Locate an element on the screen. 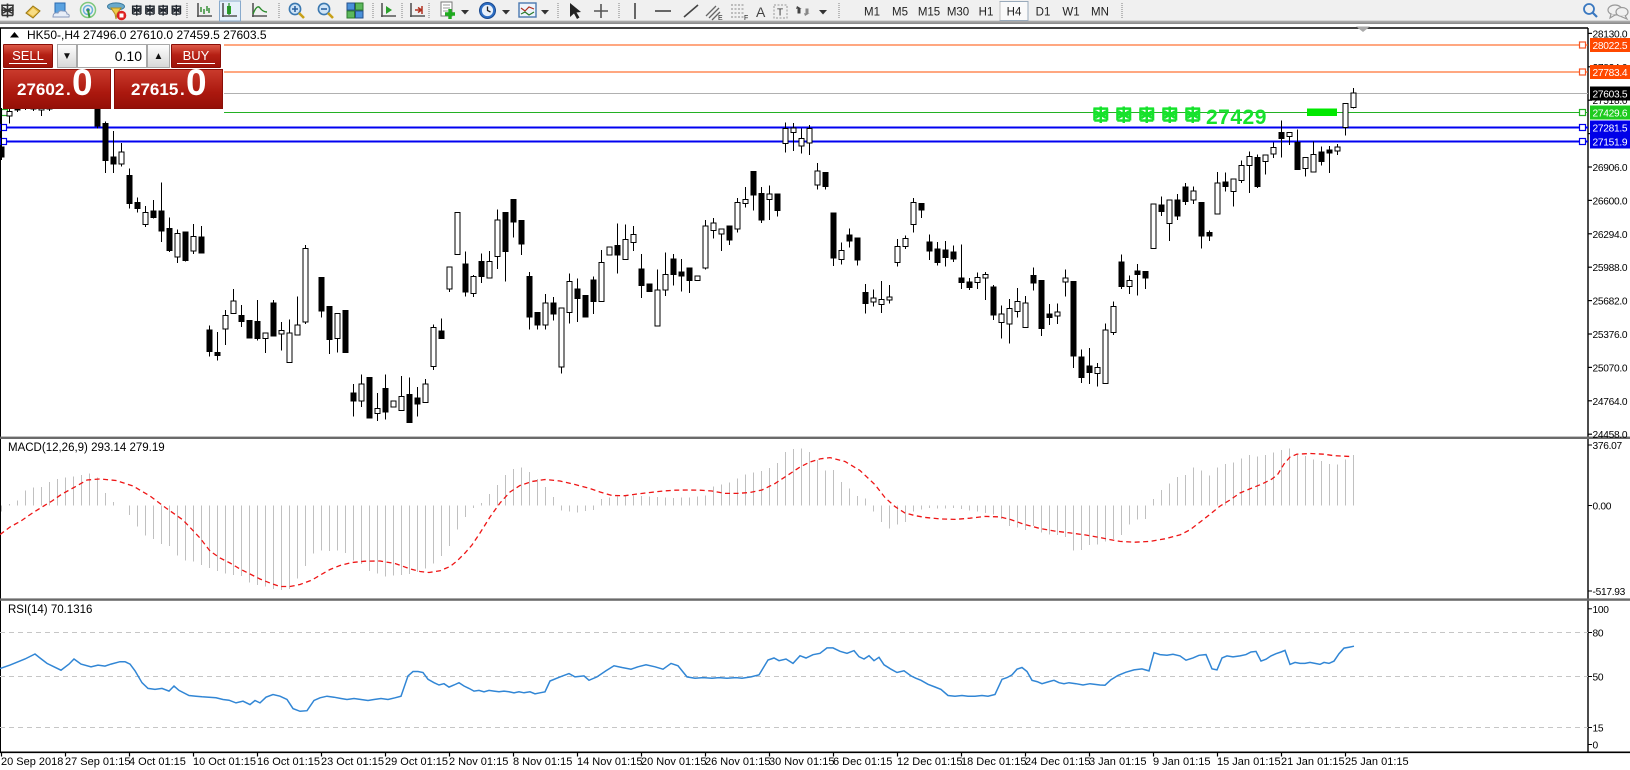  svg-text: 28130.0 is located at coordinates (1610, 34).